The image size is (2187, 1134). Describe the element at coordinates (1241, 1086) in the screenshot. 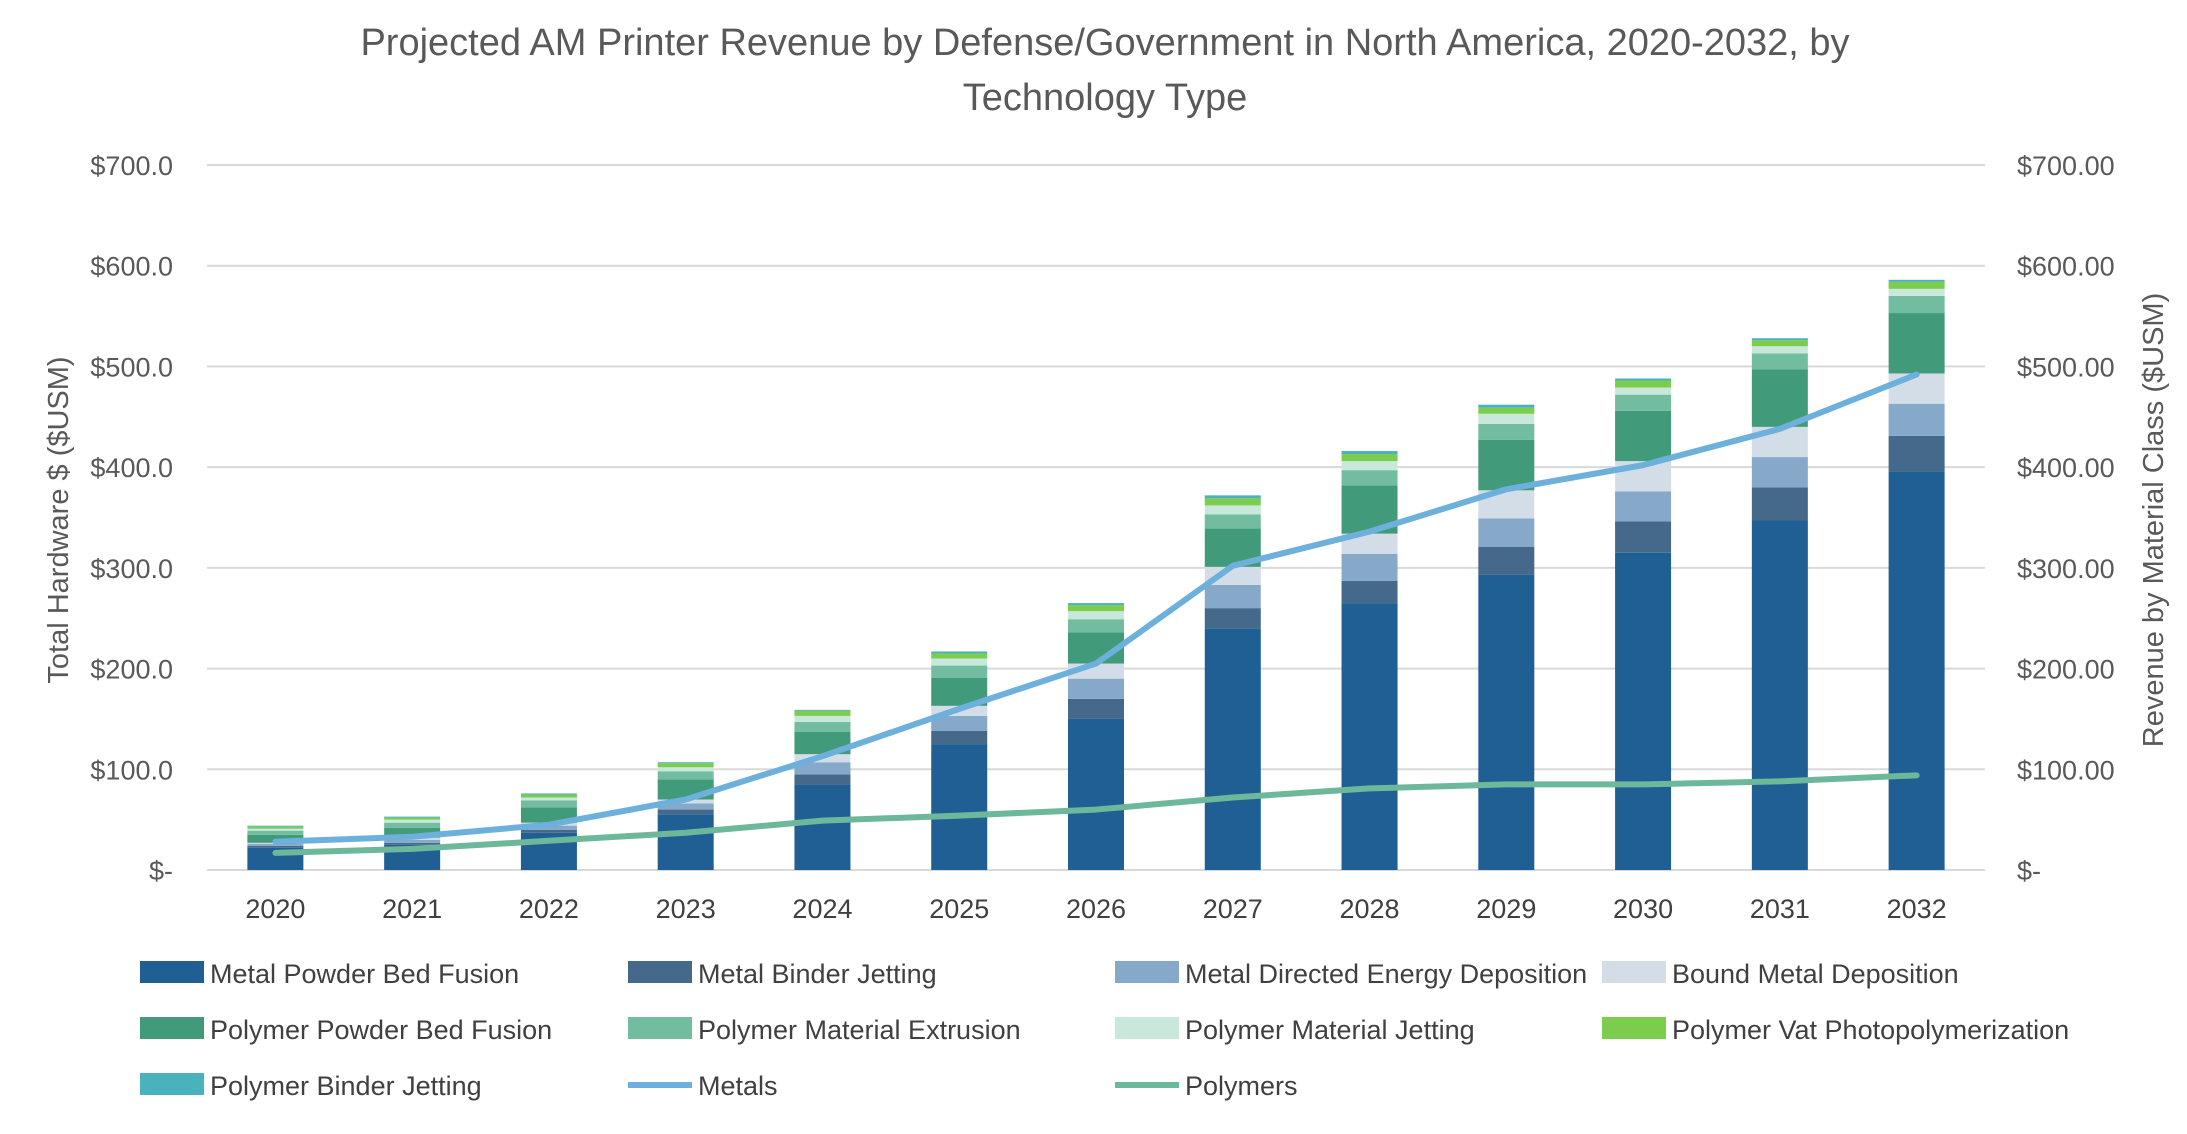

I see `legend-label: Polymers` at that location.